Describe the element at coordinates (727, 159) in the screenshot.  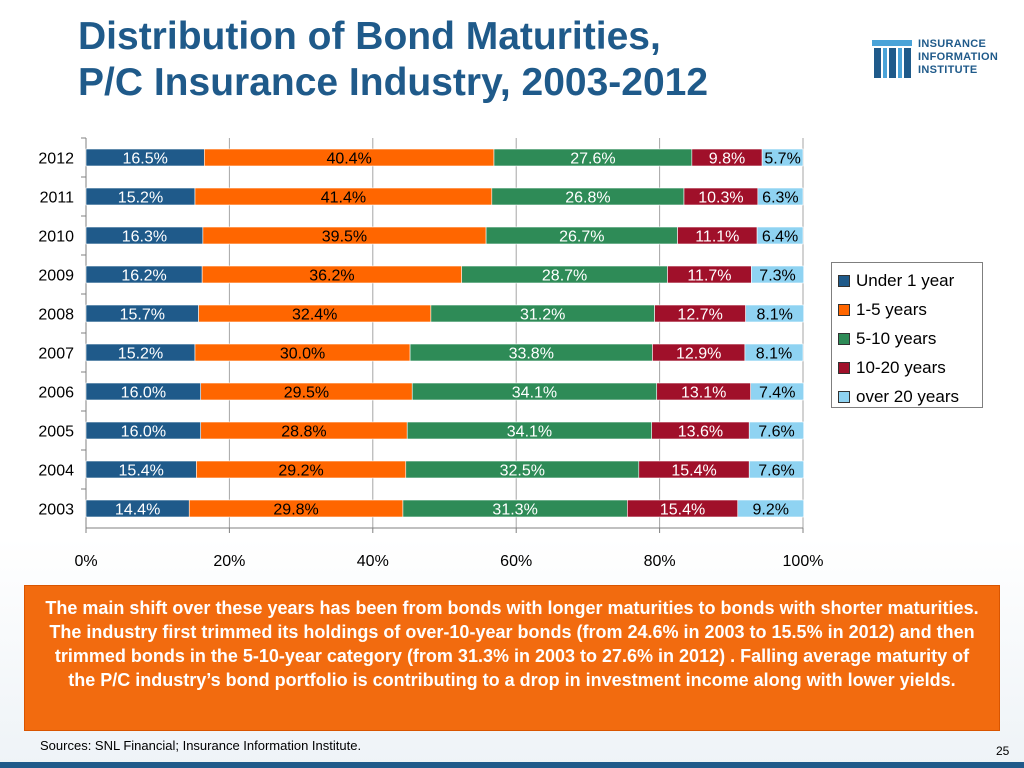
I see `data-label: 9.8%` at that location.